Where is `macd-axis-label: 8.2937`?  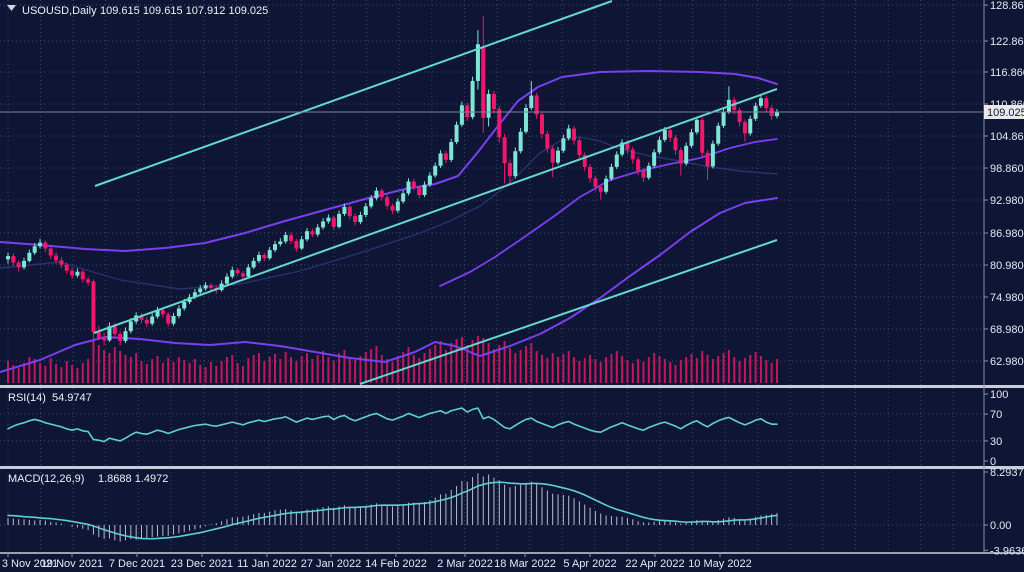
macd-axis-label: 8.2937 is located at coordinates (1007, 473).